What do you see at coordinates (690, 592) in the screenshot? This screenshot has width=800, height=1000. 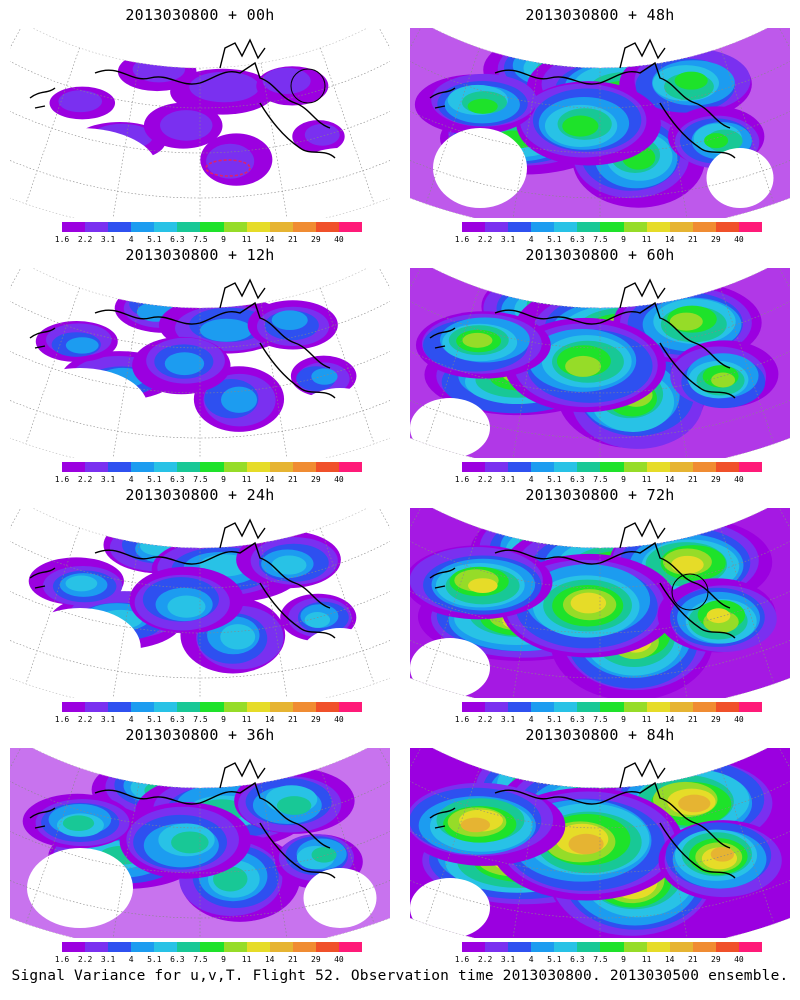 I see `observation-marker` at bounding box center [690, 592].